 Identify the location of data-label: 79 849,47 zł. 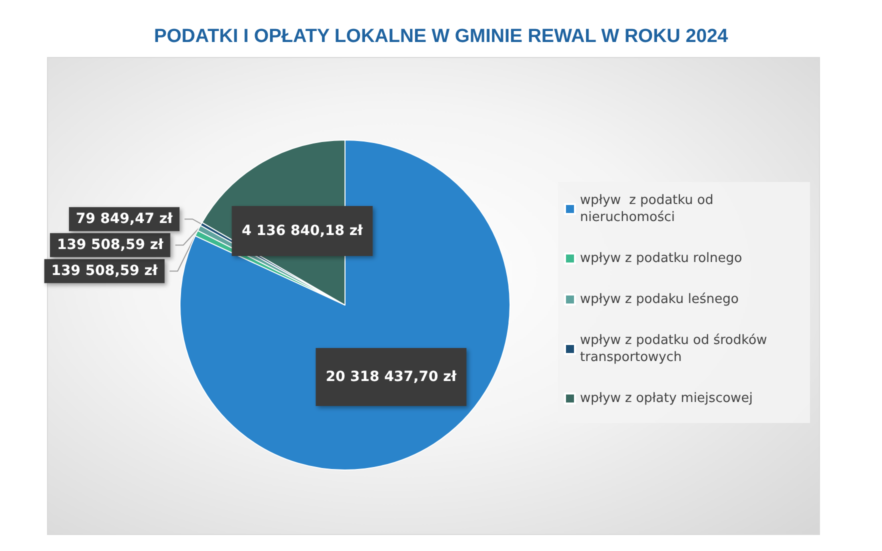
(125, 219).